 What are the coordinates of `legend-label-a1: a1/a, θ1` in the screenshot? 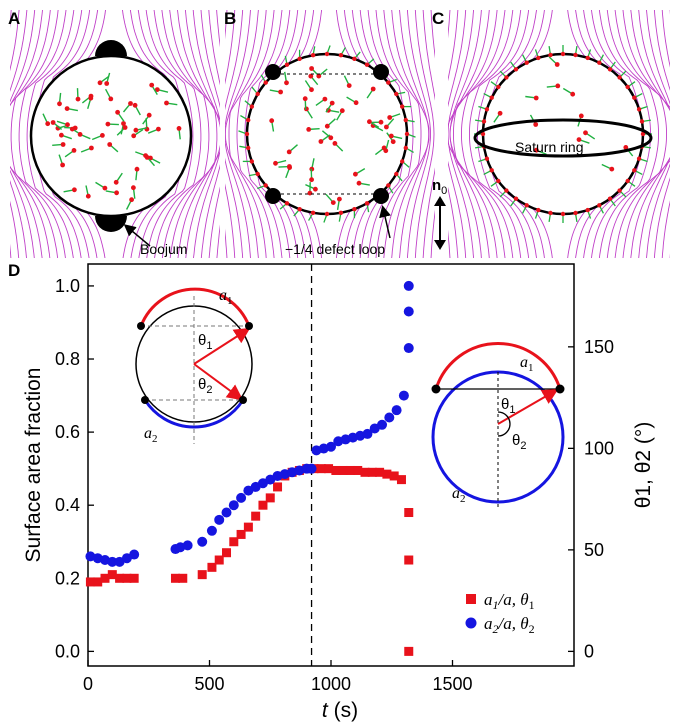 It's located at (509, 601).